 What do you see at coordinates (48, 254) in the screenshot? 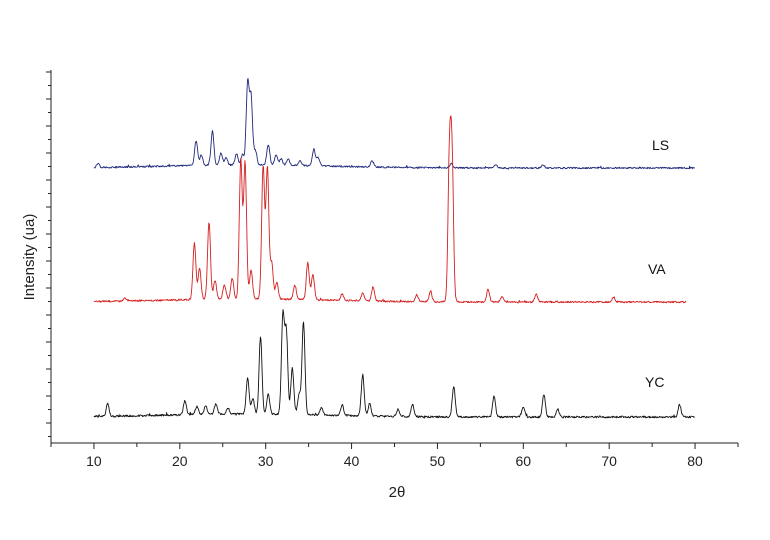
I see `y-axis-ticks` at bounding box center [48, 254].